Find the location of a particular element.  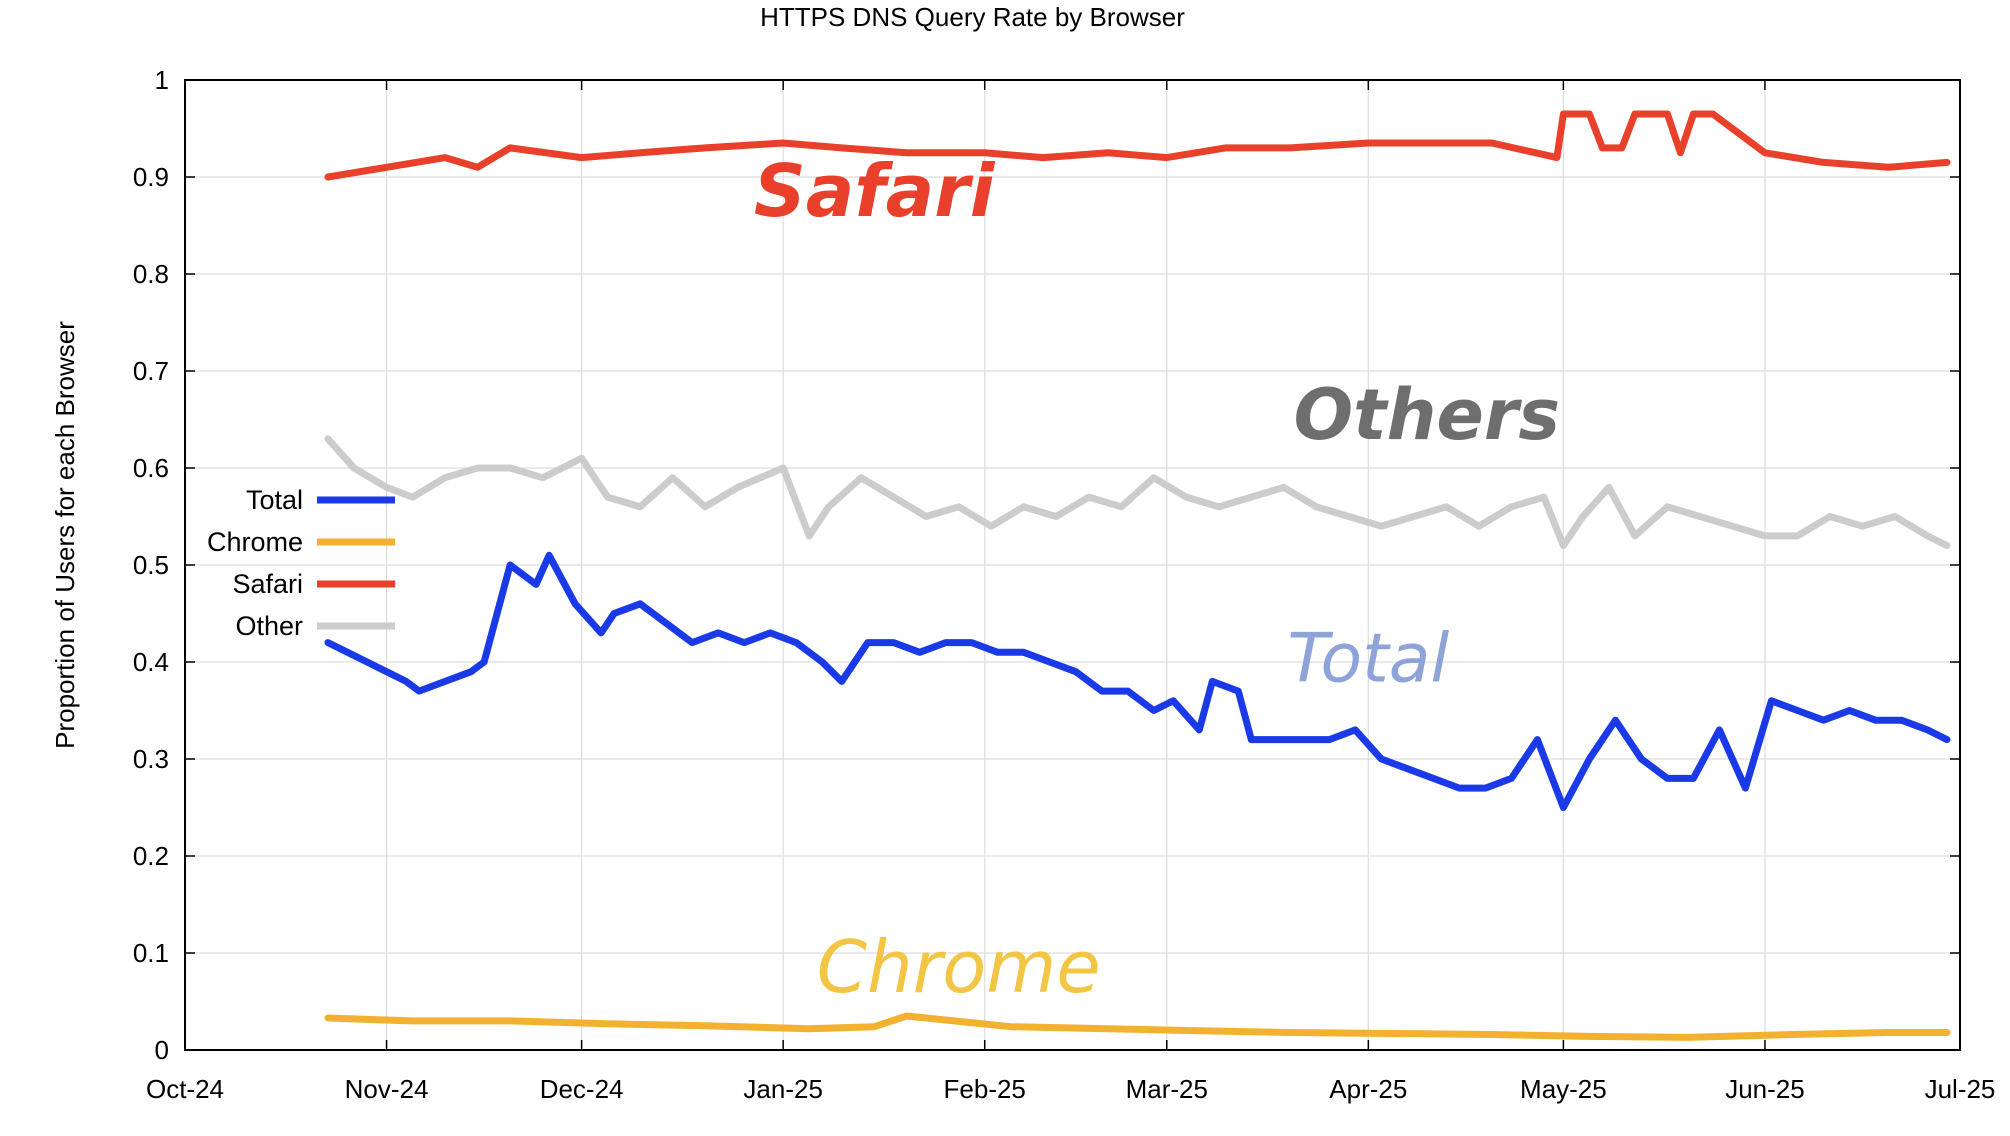

x-tick-label: Apr-25 is located at coordinates (1368, 1089).